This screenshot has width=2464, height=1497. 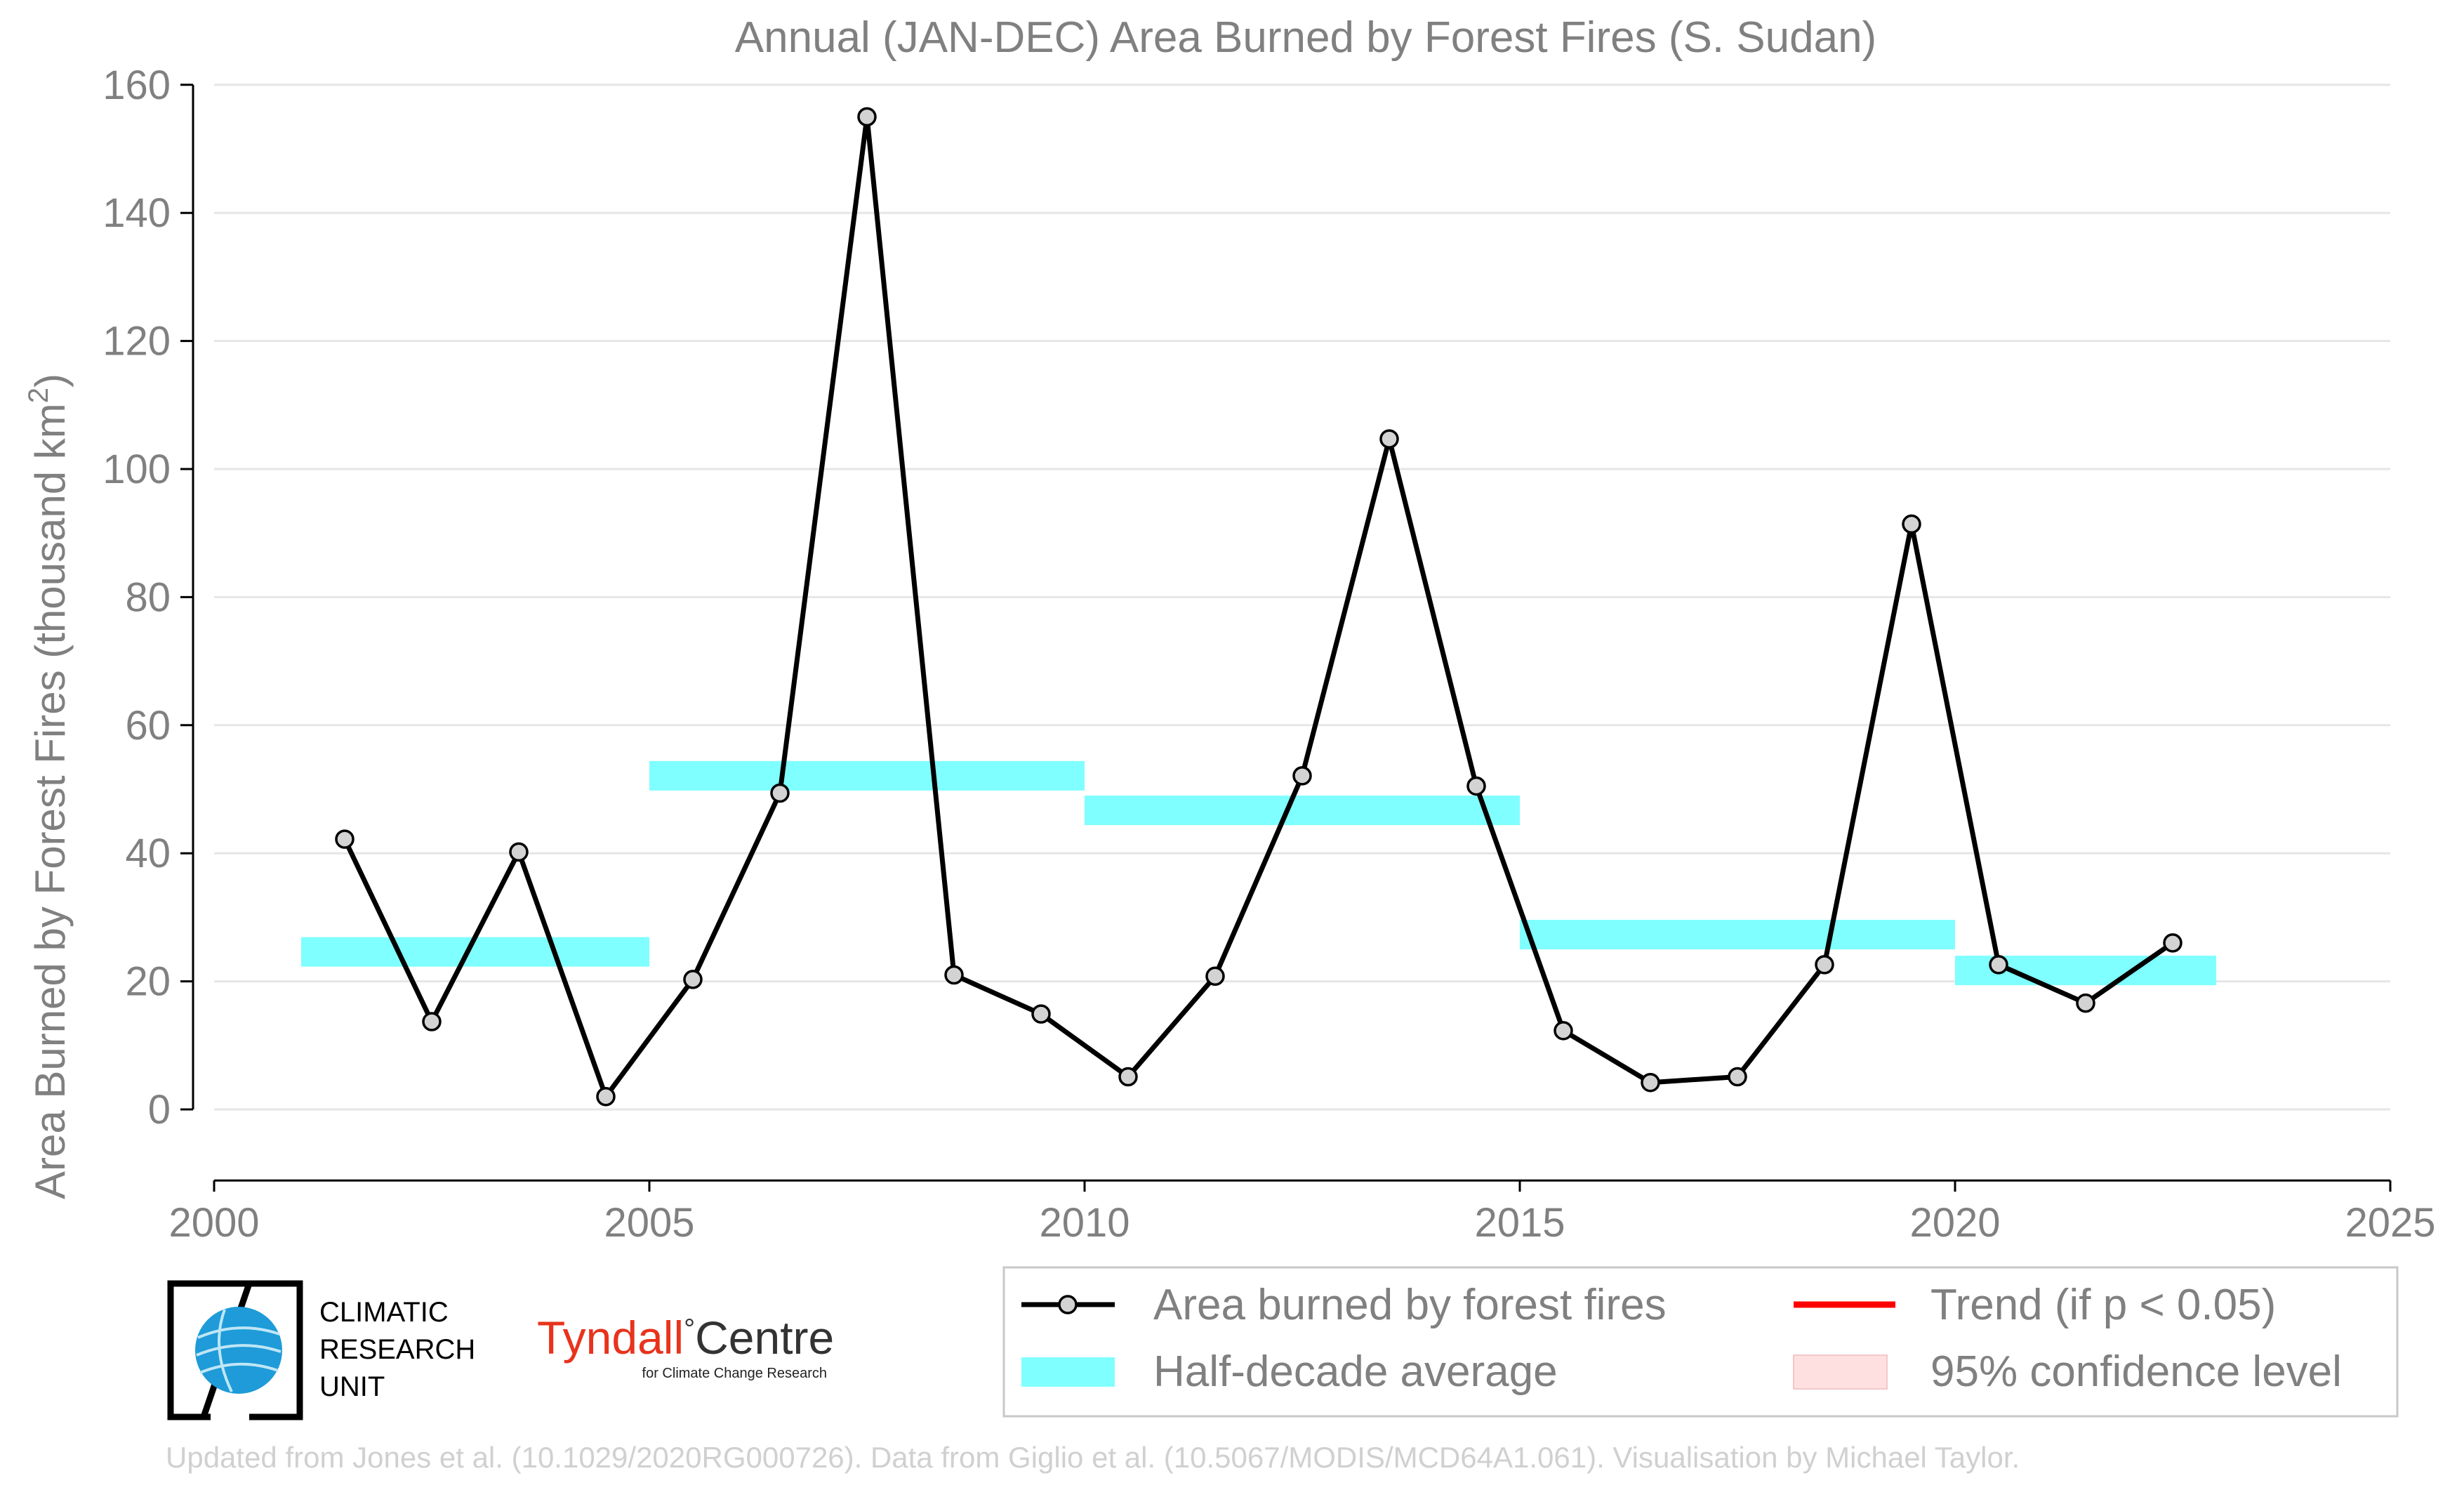 What do you see at coordinates (1041, 1014) in the screenshot?
I see `data-point-2009.5` at bounding box center [1041, 1014].